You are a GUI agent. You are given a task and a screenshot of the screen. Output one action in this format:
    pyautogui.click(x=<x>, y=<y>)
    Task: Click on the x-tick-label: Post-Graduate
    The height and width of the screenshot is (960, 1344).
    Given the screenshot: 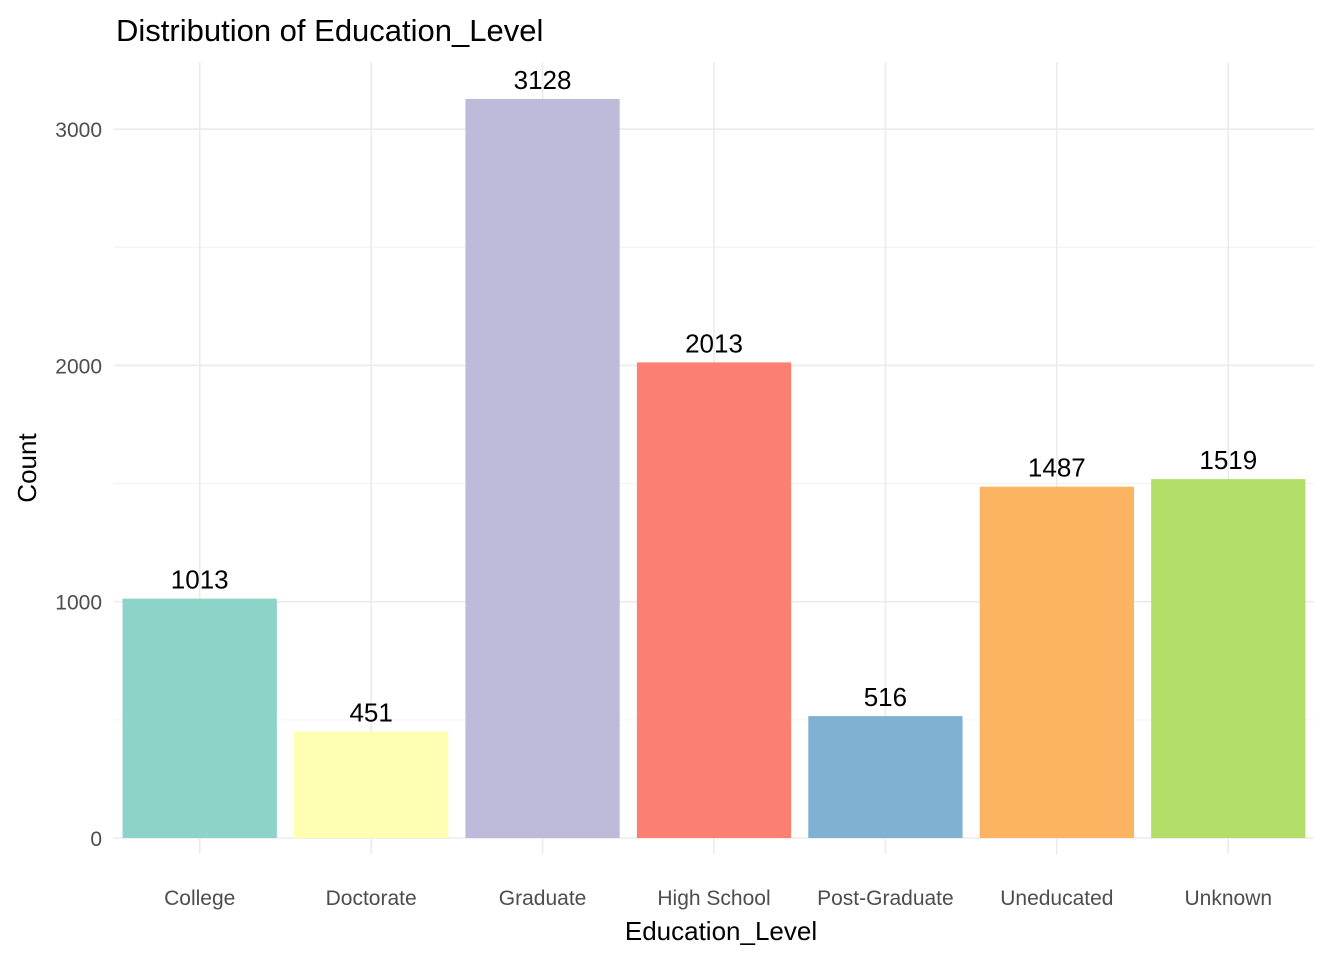 What is the action you would take?
    pyautogui.click(x=885, y=898)
    